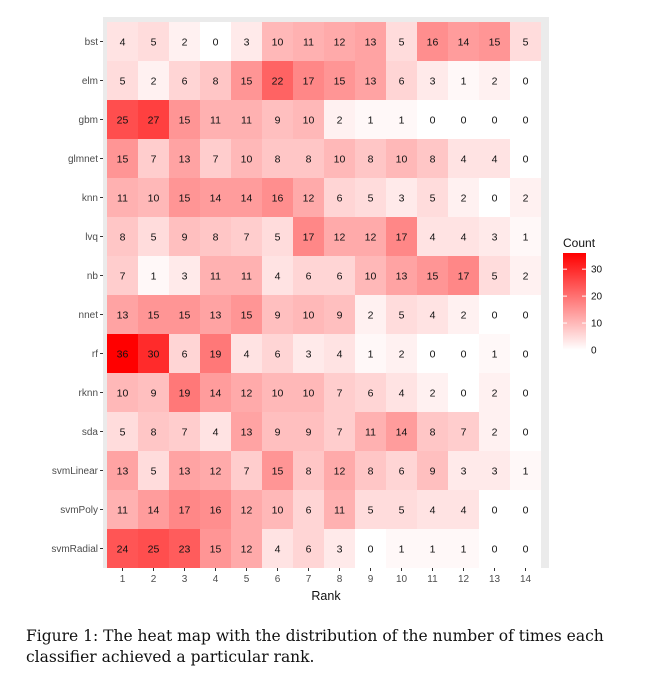 This screenshot has width=648, height=694. Describe the element at coordinates (154, 316) in the screenshot. I see `cell-value-nnet-2: 15` at that location.